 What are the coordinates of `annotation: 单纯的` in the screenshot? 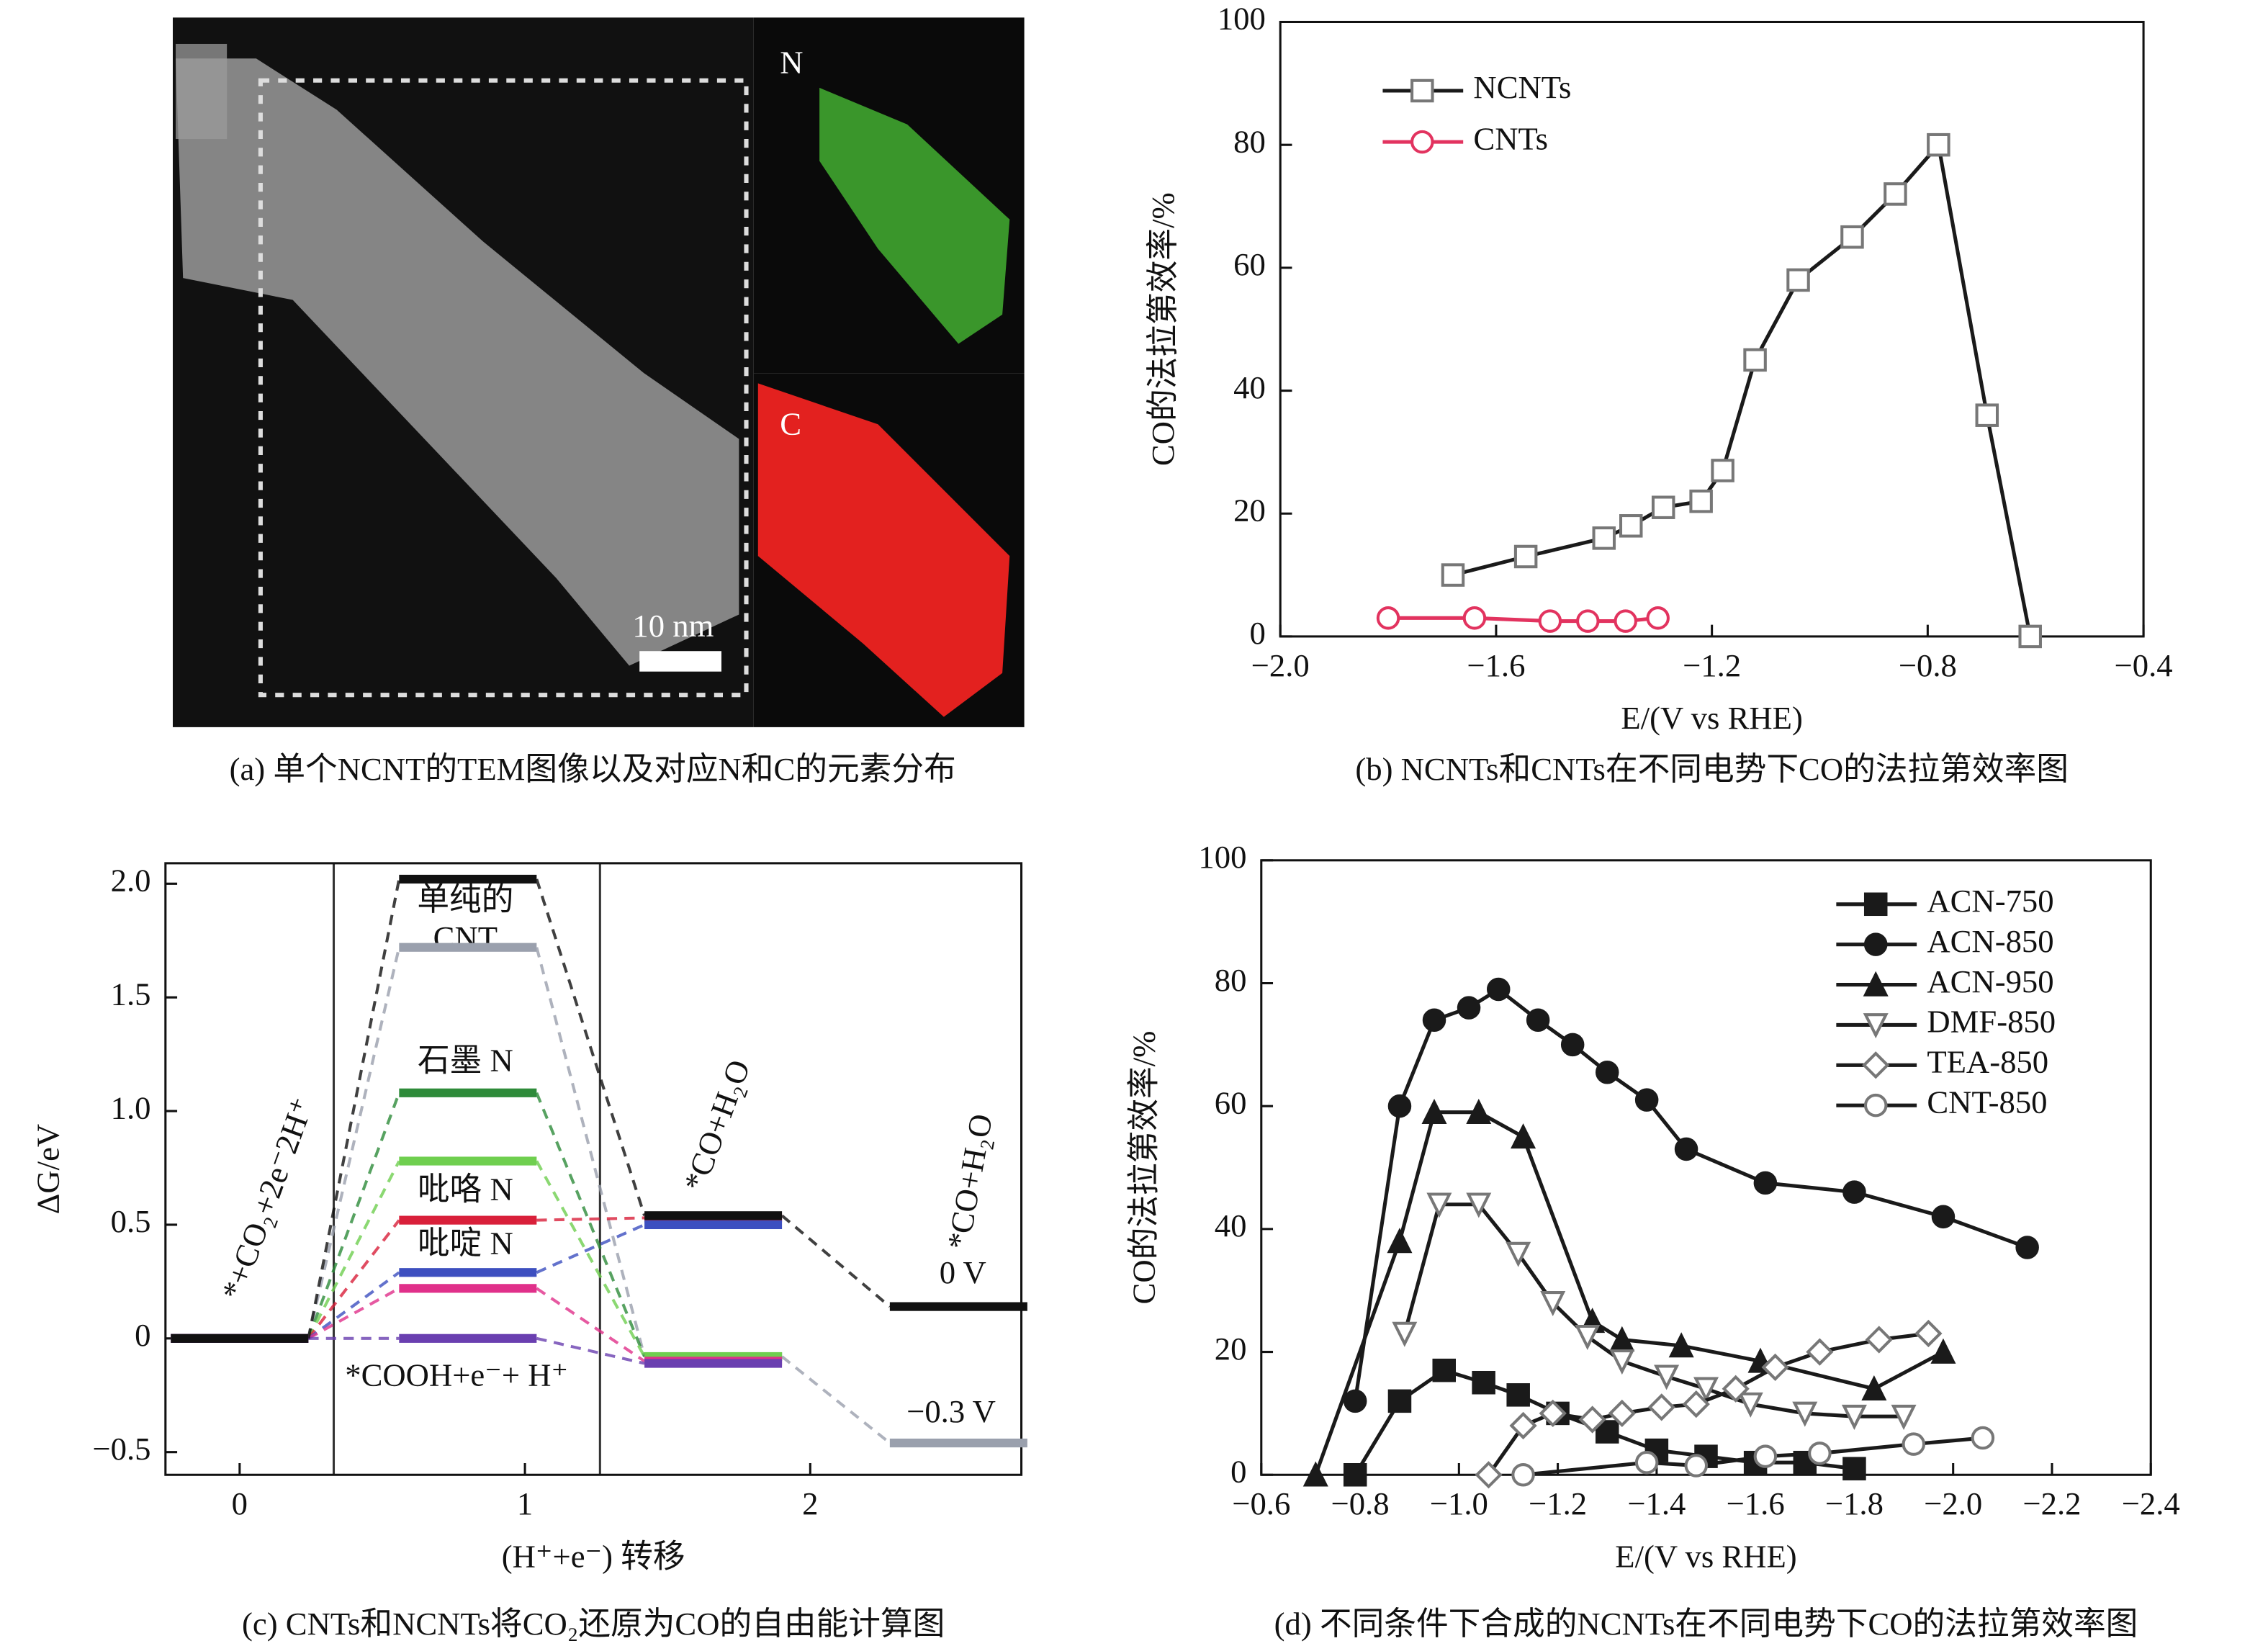 It's located at (465, 899).